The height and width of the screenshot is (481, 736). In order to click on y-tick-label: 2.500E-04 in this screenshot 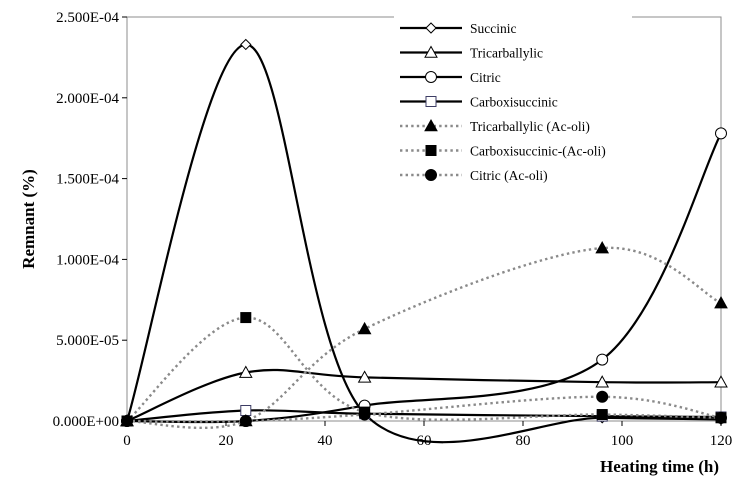, I will do `click(87, 18)`.